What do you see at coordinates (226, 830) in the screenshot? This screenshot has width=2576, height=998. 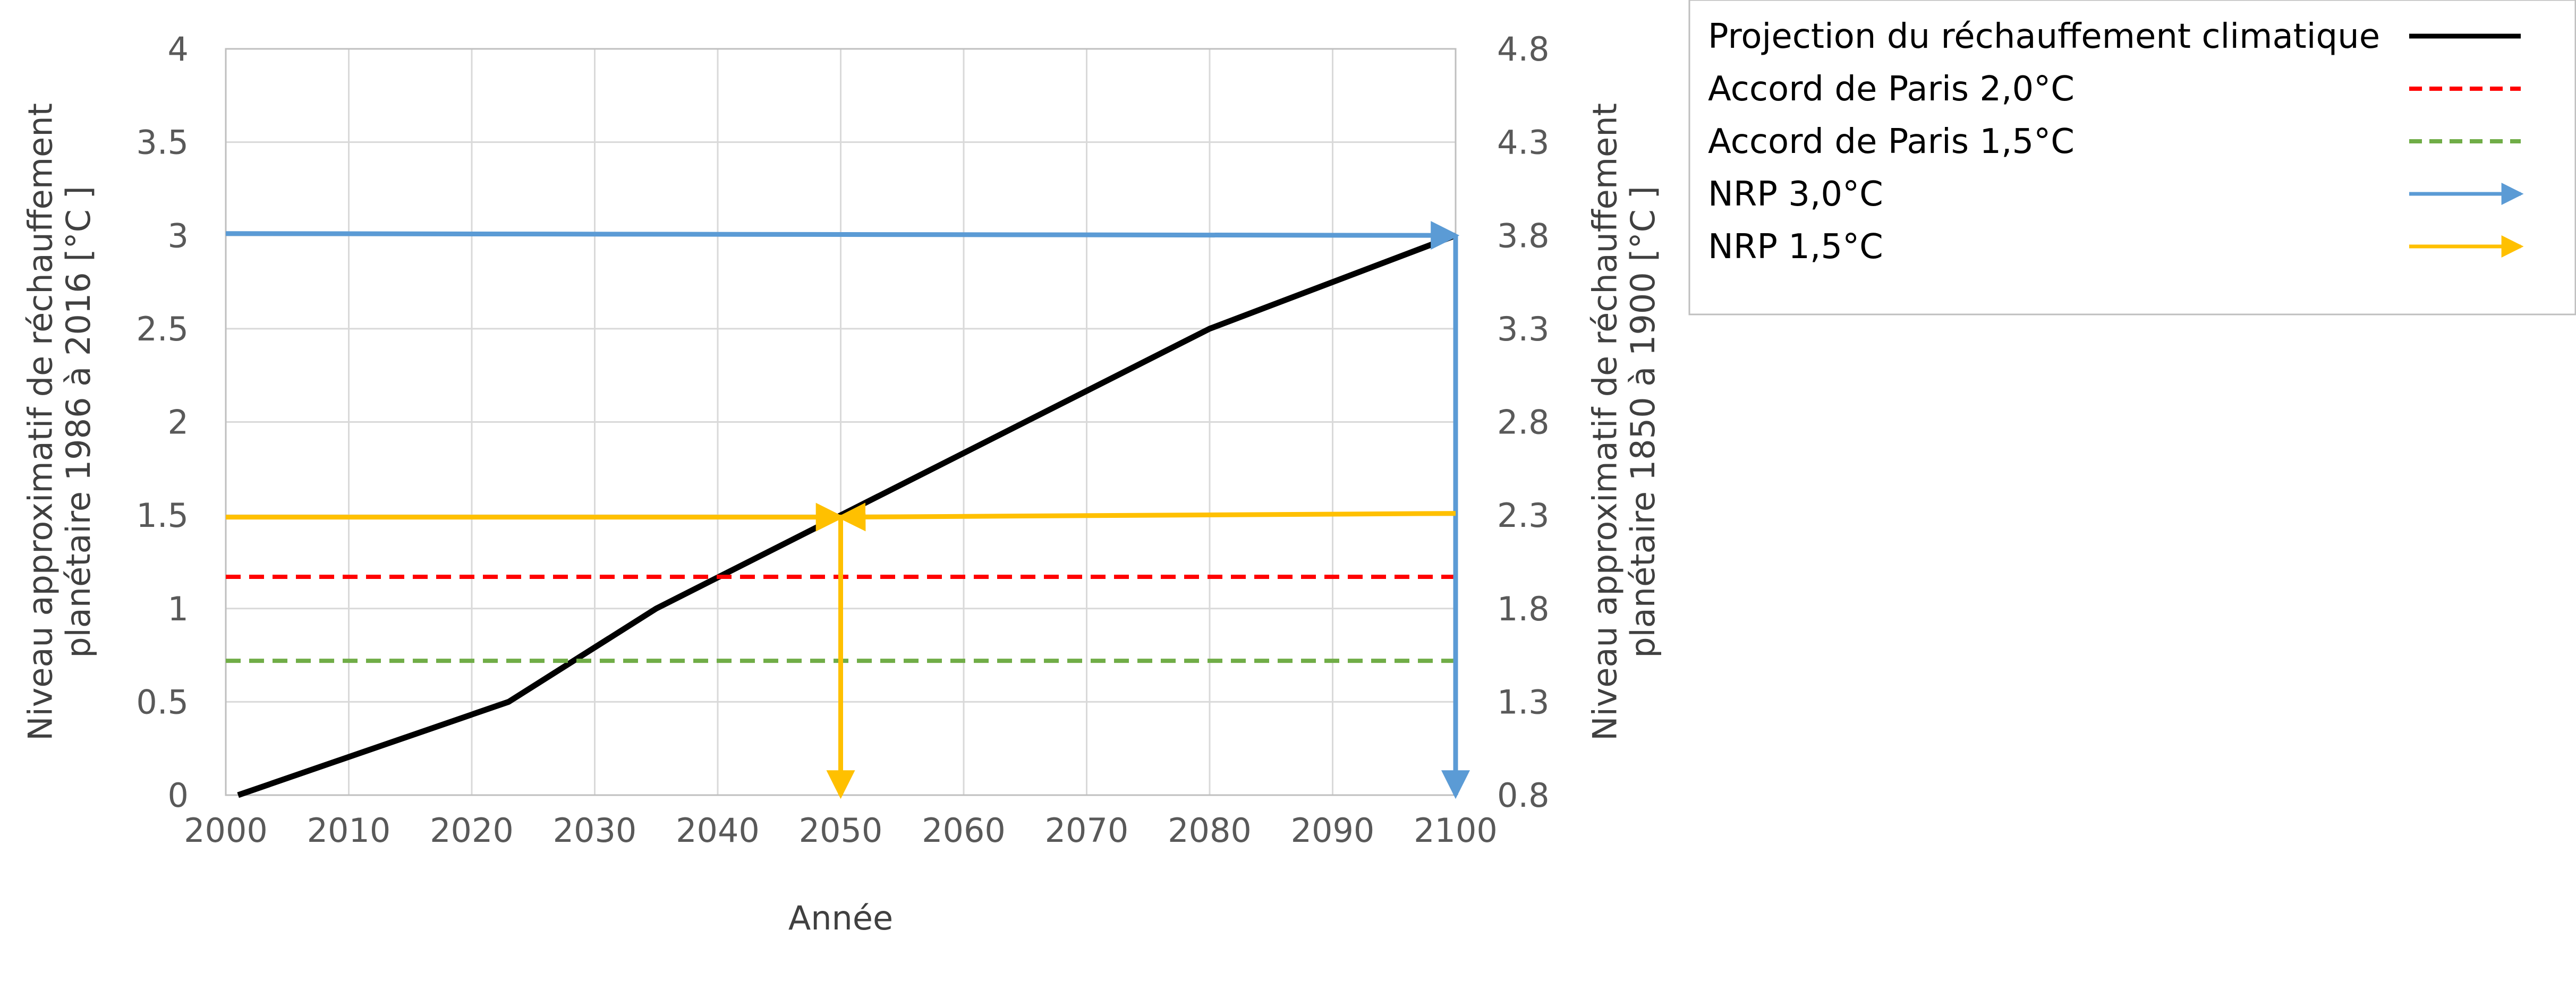 I see `x-tick-label: 2000` at bounding box center [226, 830].